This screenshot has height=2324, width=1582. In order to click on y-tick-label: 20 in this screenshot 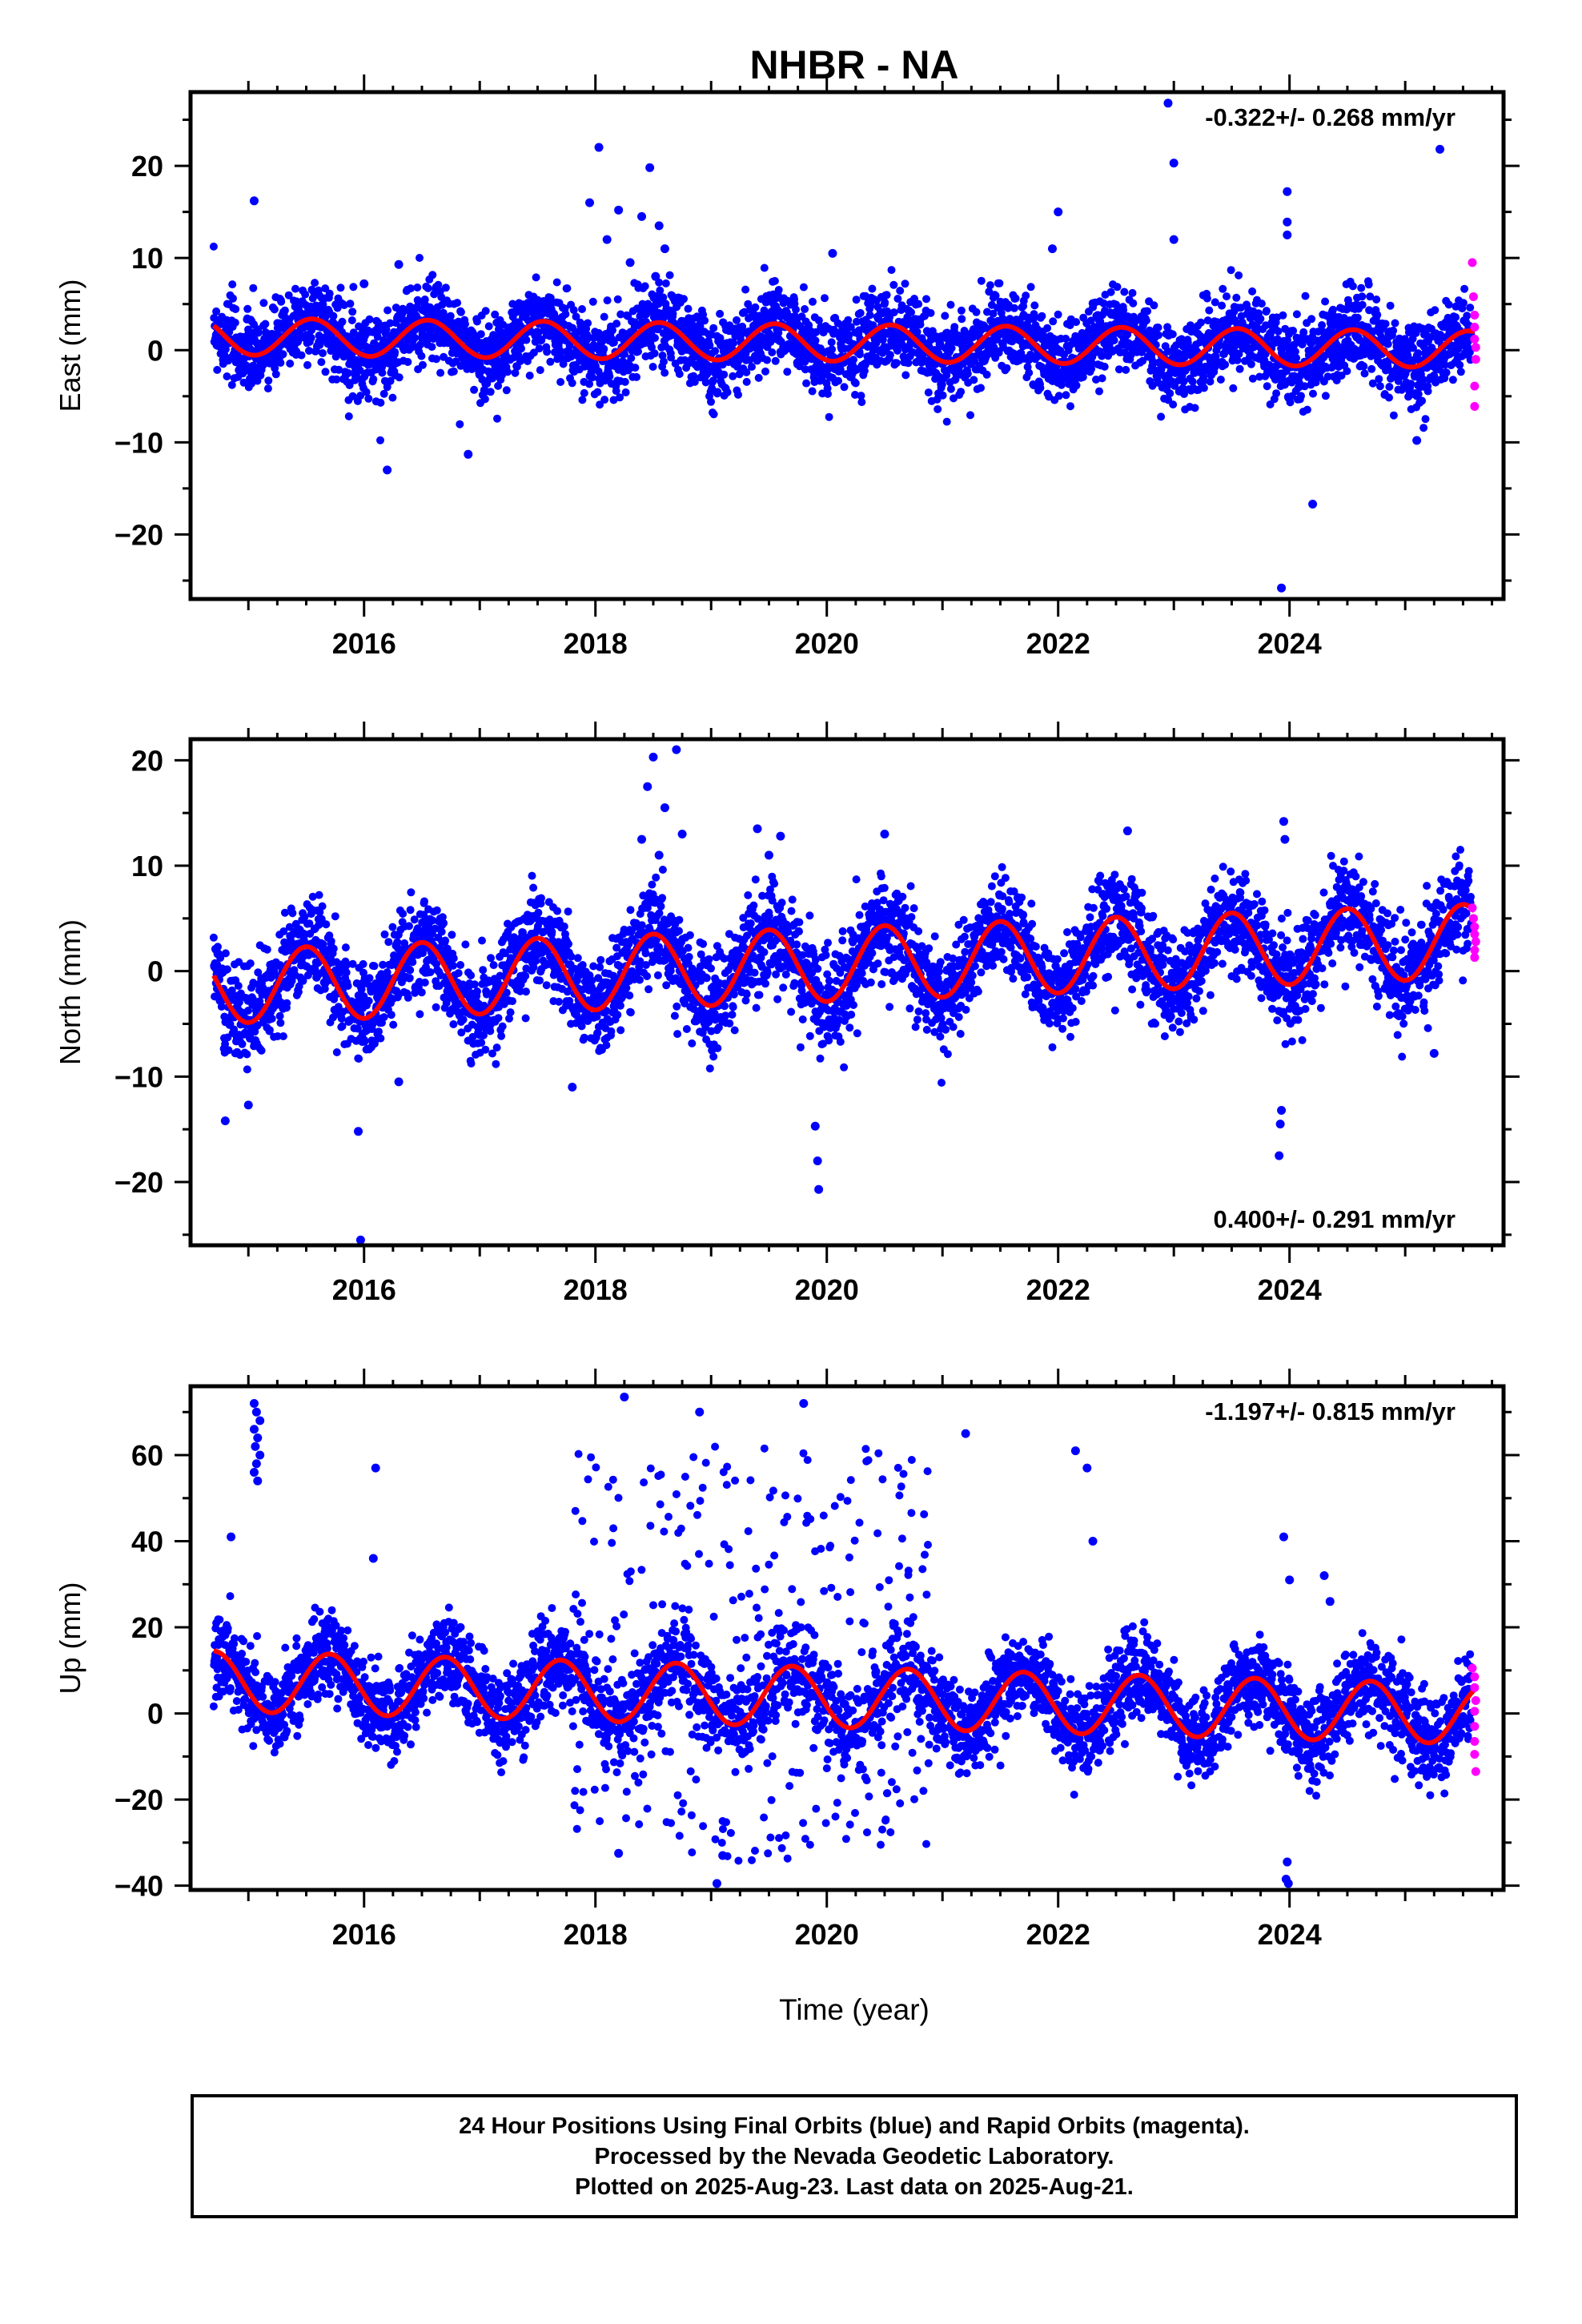, I will do `click(147, 166)`.